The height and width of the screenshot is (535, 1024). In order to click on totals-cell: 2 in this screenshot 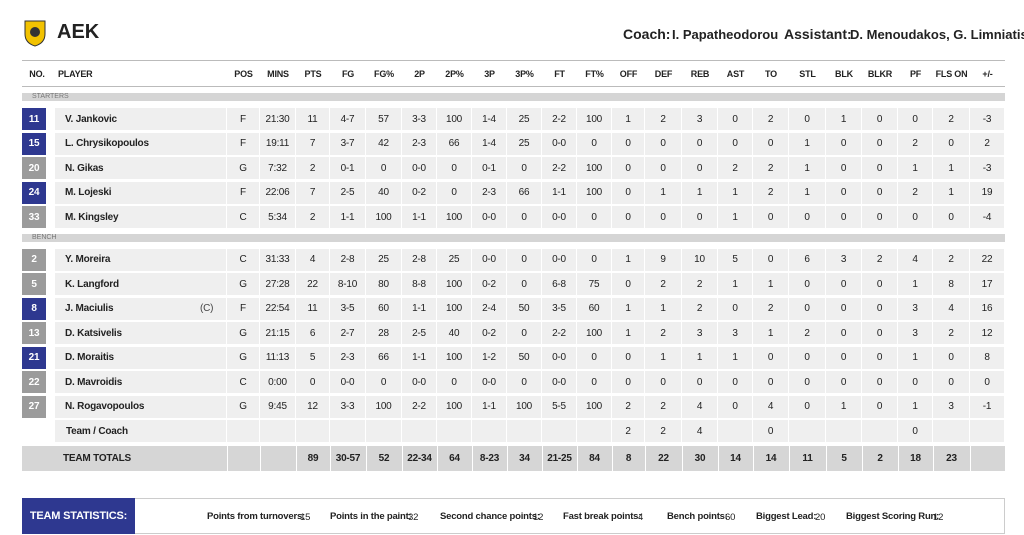, I will do `click(880, 458)`.